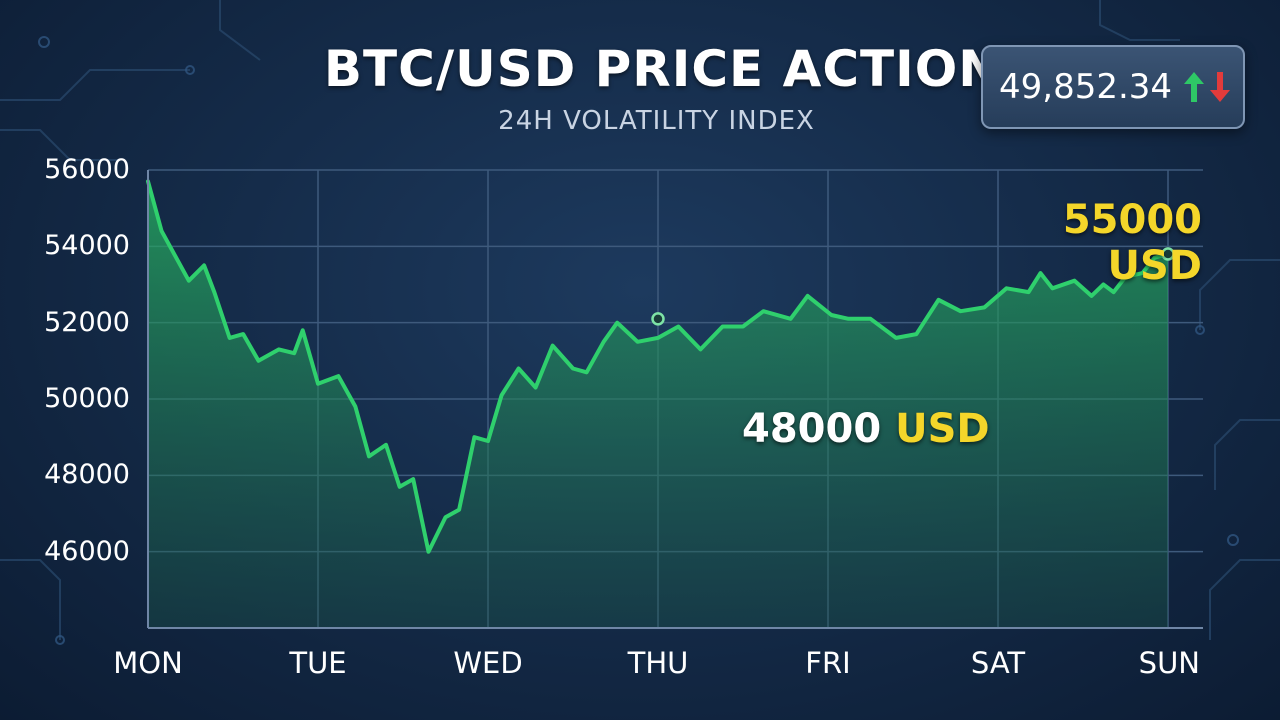 This screenshot has height=720, width=1280. What do you see at coordinates (1220, 87) in the screenshot?
I see `arrow-down-icon` at bounding box center [1220, 87].